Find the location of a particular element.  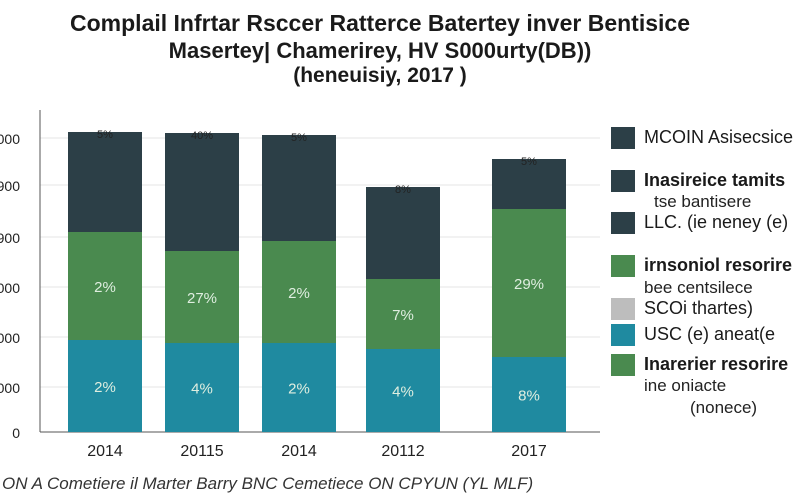

data-label: 29% is located at coordinates (529, 284).